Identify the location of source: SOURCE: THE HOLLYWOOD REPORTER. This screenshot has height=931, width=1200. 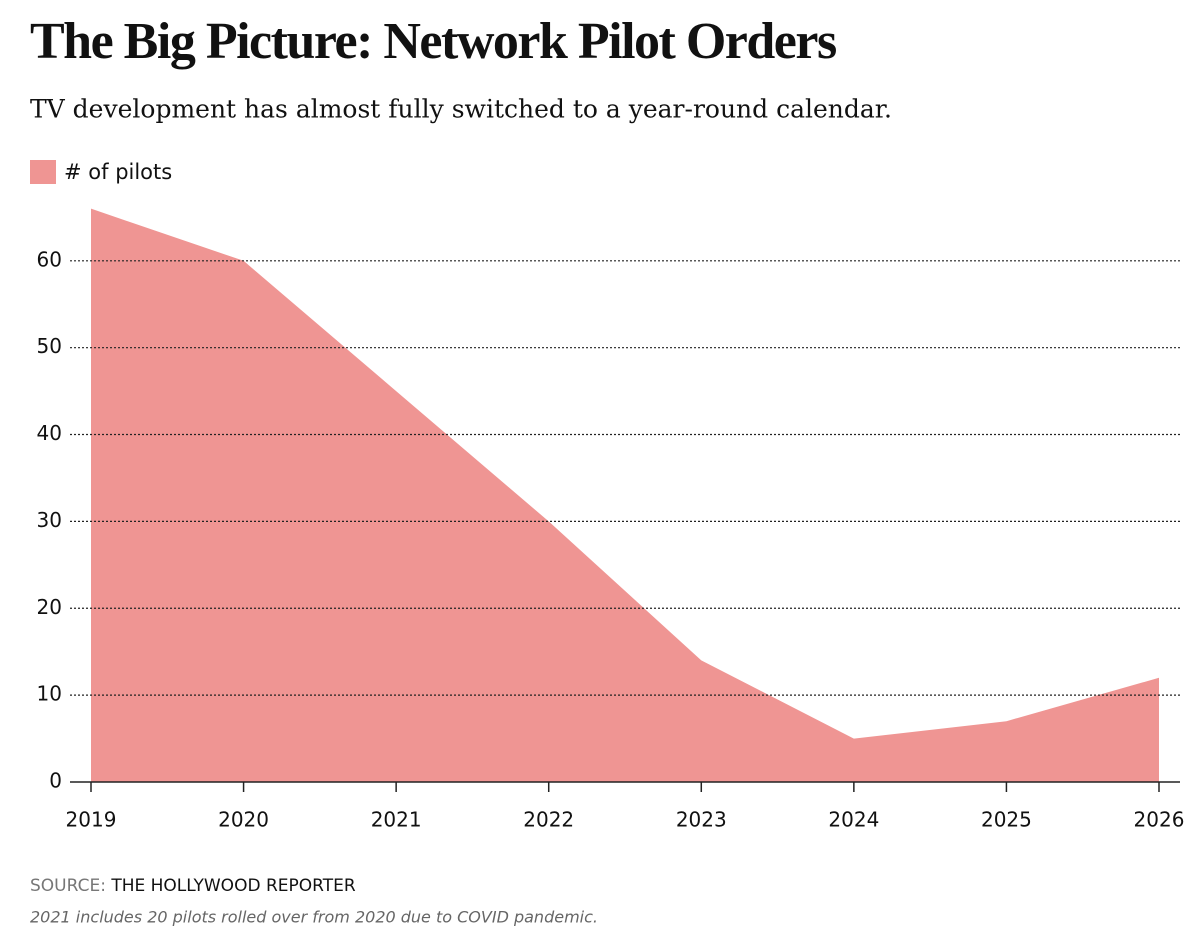
(193, 886).